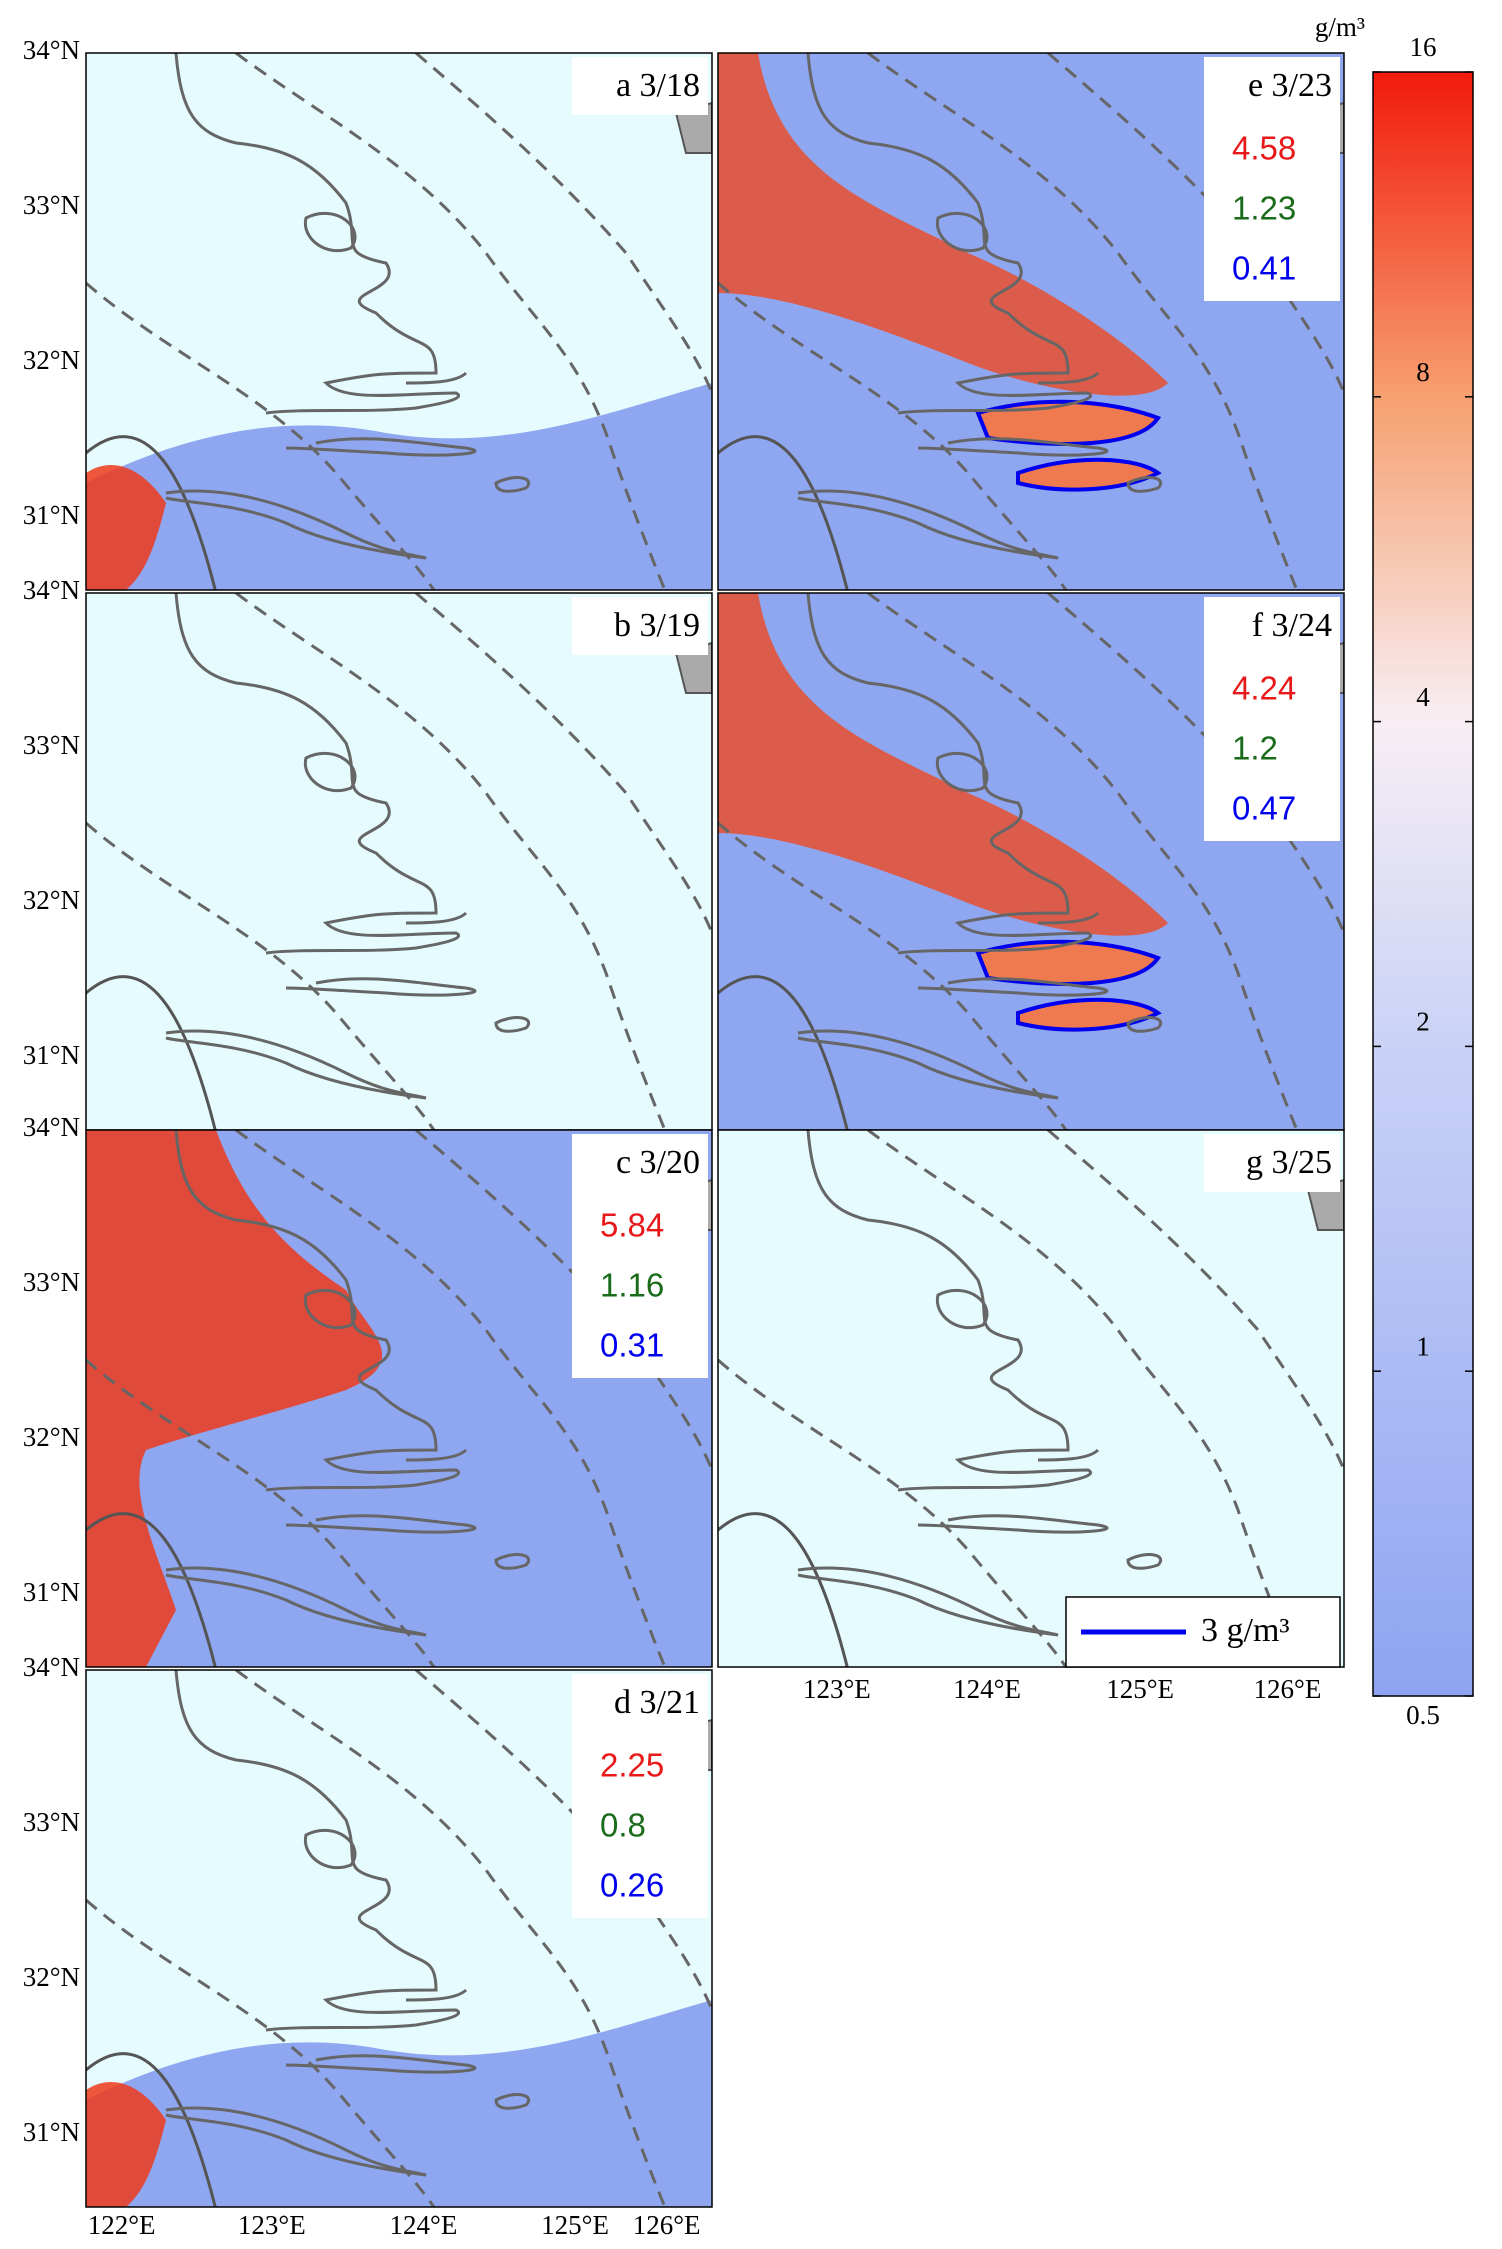  What do you see at coordinates (1423, 697) in the screenshot?
I see `colorbar-label: 4` at bounding box center [1423, 697].